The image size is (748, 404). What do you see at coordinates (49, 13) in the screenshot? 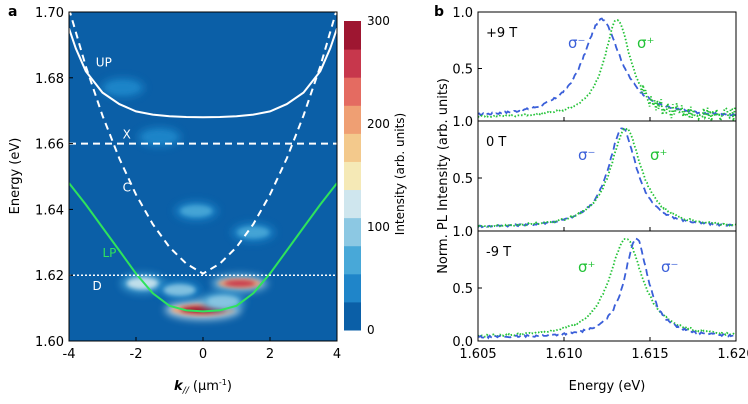
I see `energy-tick-label: 1.70` at bounding box center [49, 13].